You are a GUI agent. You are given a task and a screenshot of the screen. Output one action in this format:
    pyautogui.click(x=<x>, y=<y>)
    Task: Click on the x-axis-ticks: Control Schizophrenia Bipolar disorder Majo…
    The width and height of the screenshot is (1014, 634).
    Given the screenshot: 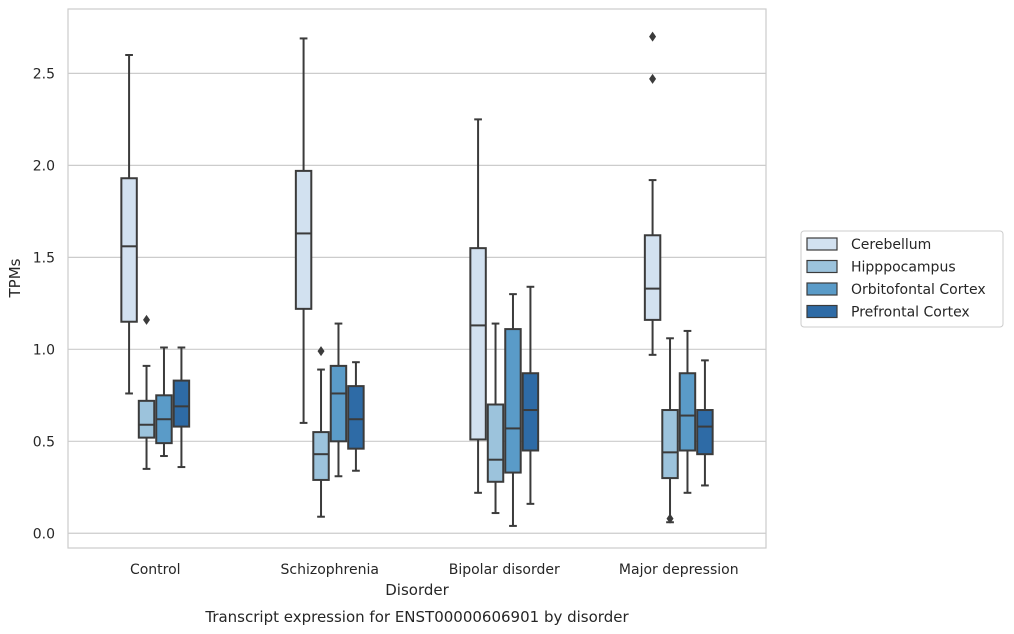 What is the action you would take?
    pyautogui.click(x=434, y=570)
    